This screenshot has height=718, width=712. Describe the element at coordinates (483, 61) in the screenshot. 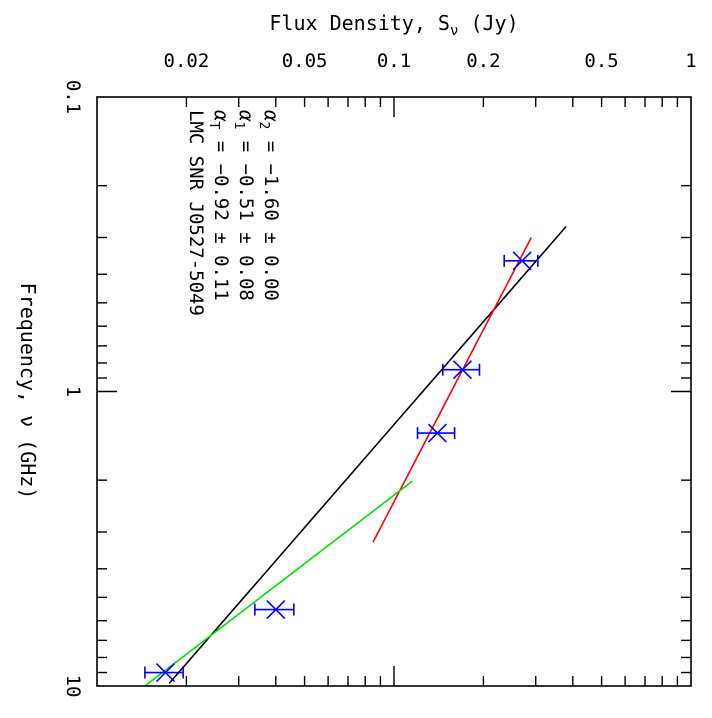

I see `flux-tick-label: 0.2` at that location.